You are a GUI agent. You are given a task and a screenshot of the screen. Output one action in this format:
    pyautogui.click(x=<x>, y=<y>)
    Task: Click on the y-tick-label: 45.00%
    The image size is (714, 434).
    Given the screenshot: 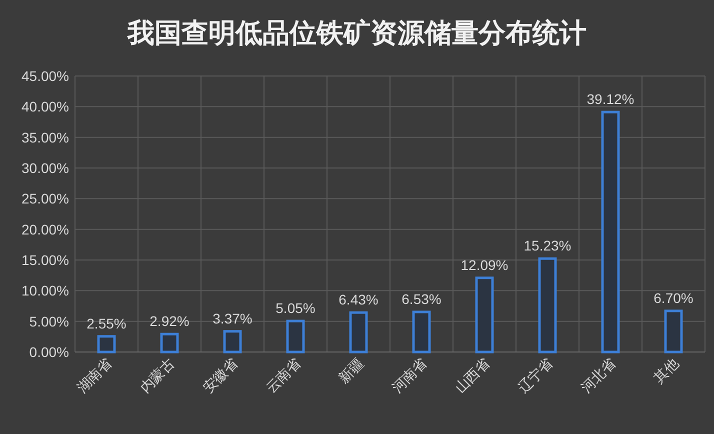 What is the action you would take?
    pyautogui.click(x=45, y=76)
    